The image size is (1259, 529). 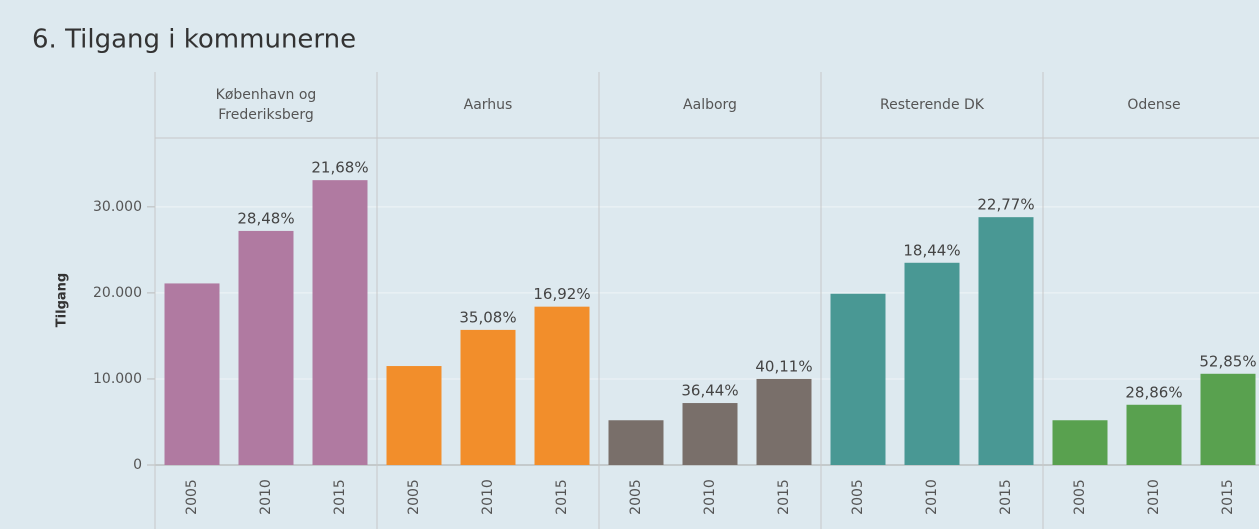 I want to click on panel-header: Aarhus, so click(x=488, y=105).